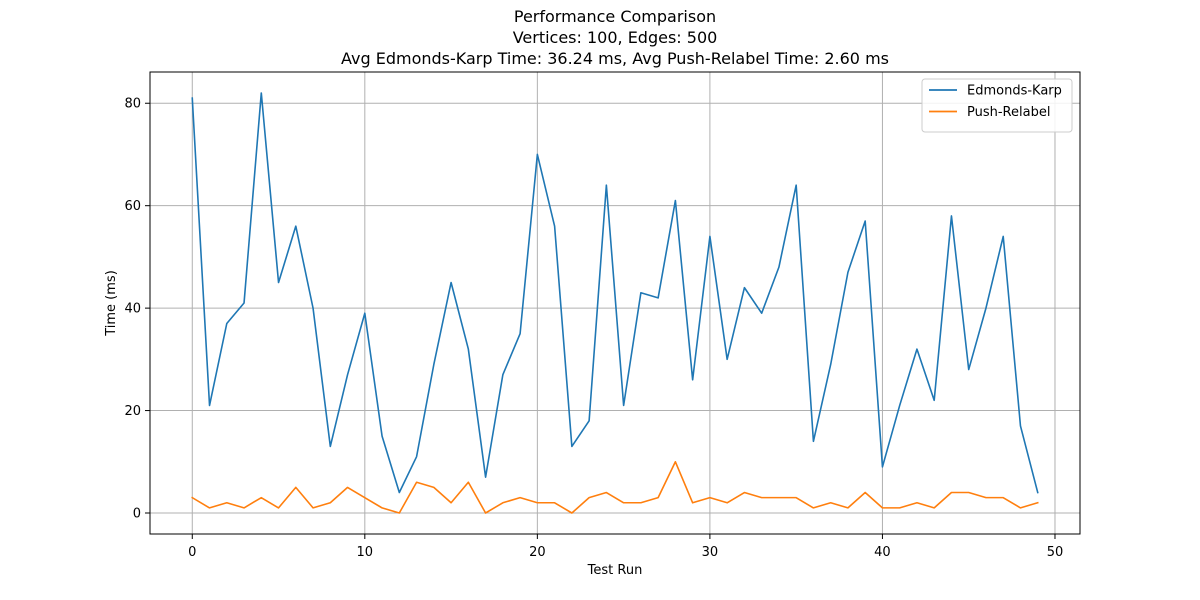  I want to click on y-tick-label: 20, so click(132, 411).